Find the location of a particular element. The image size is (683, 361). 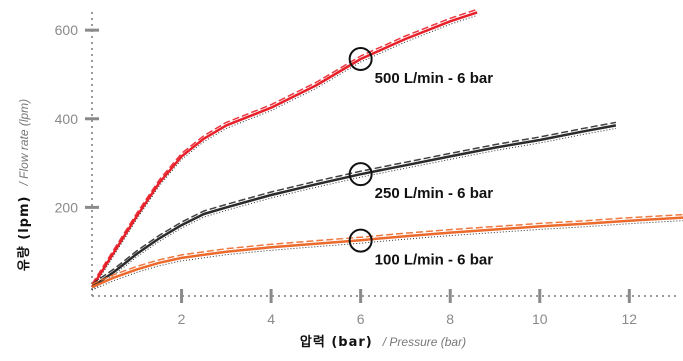

annotation-label: 500 L/min - 6 bar is located at coordinates (434, 78).